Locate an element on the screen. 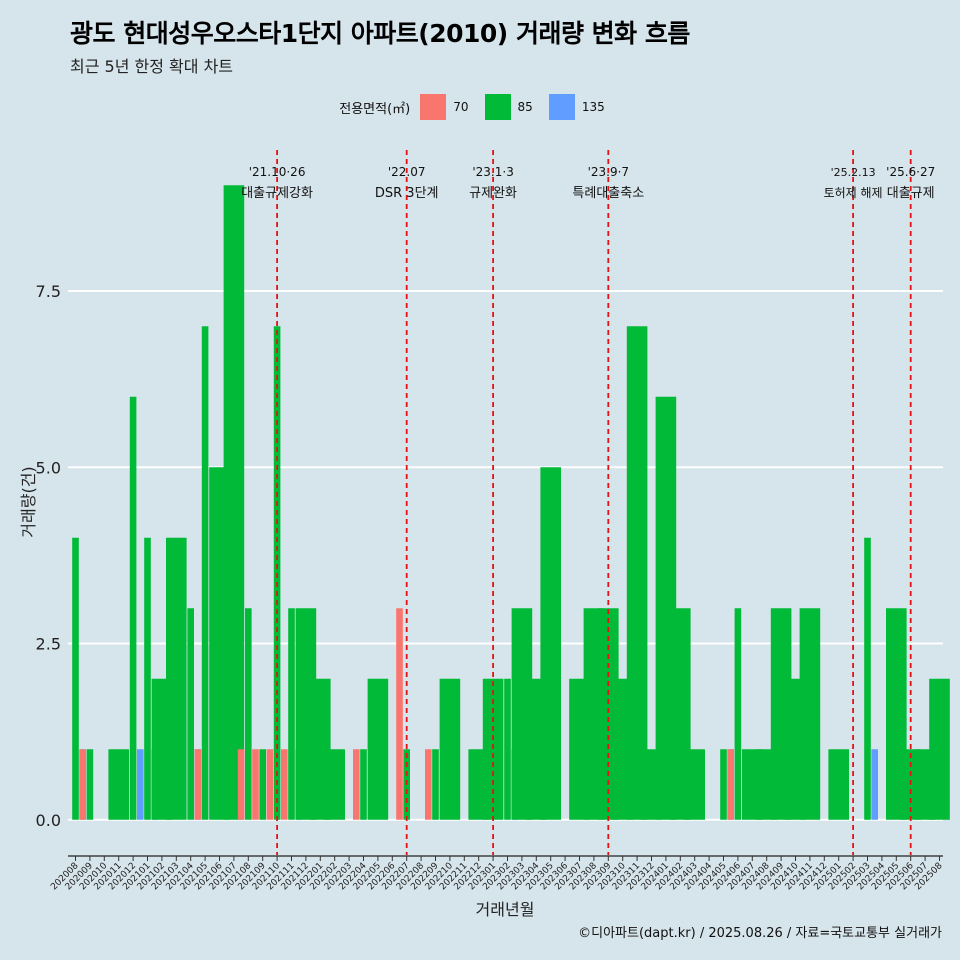 The image size is (960, 960). event-date-202207: '22.07 is located at coordinates (407, 172).